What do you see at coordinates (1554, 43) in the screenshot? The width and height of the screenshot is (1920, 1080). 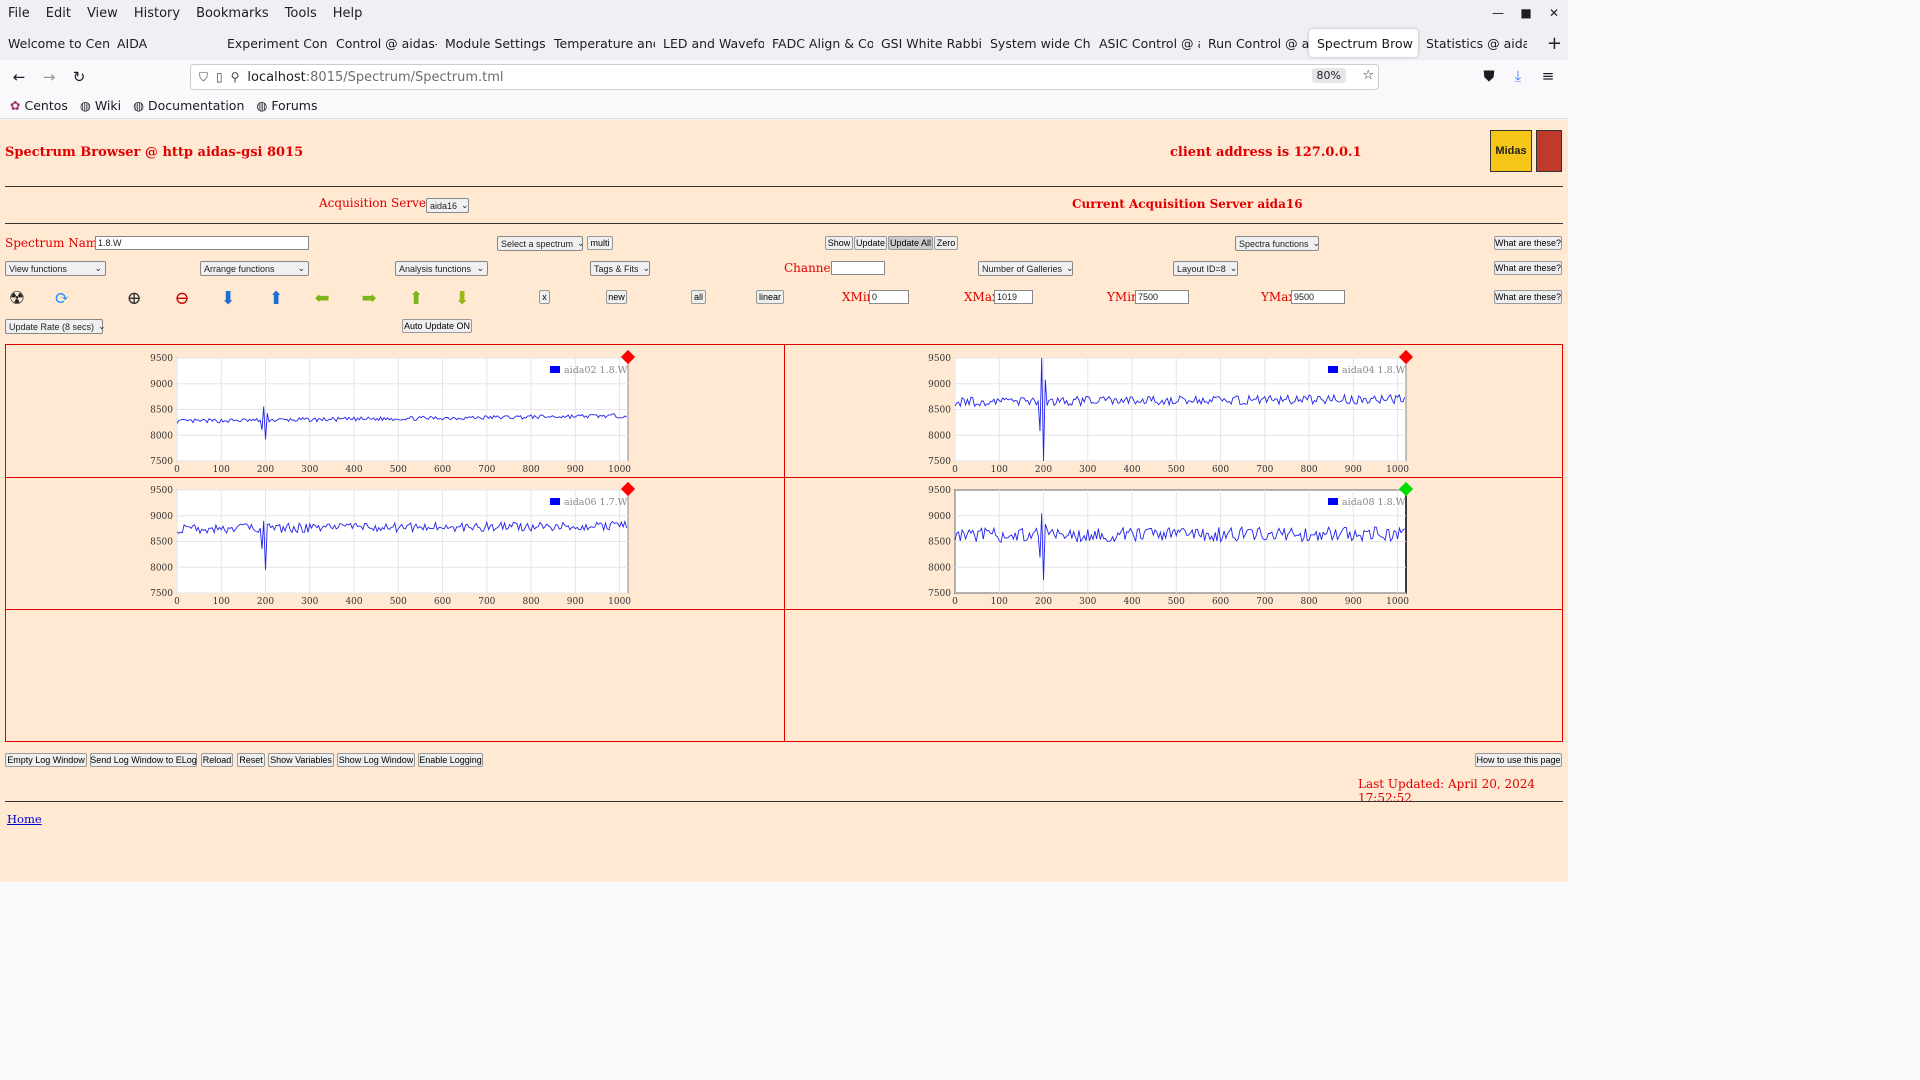 I see `new-tab-icon: +` at bounding box center [1554, 43].